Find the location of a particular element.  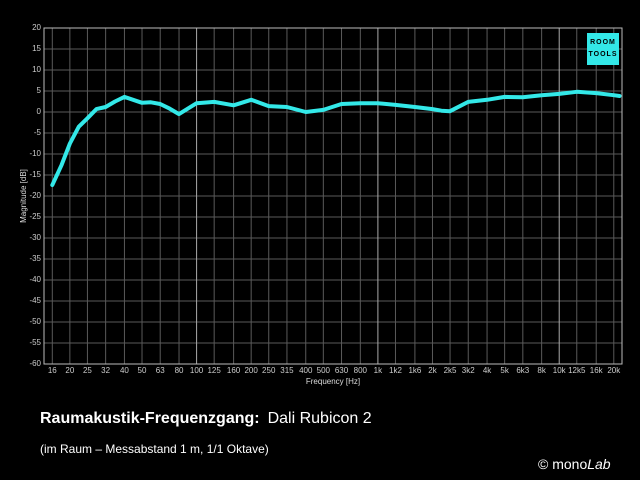

x-tick-label: 3k2 is located at coordinates (468, 370).